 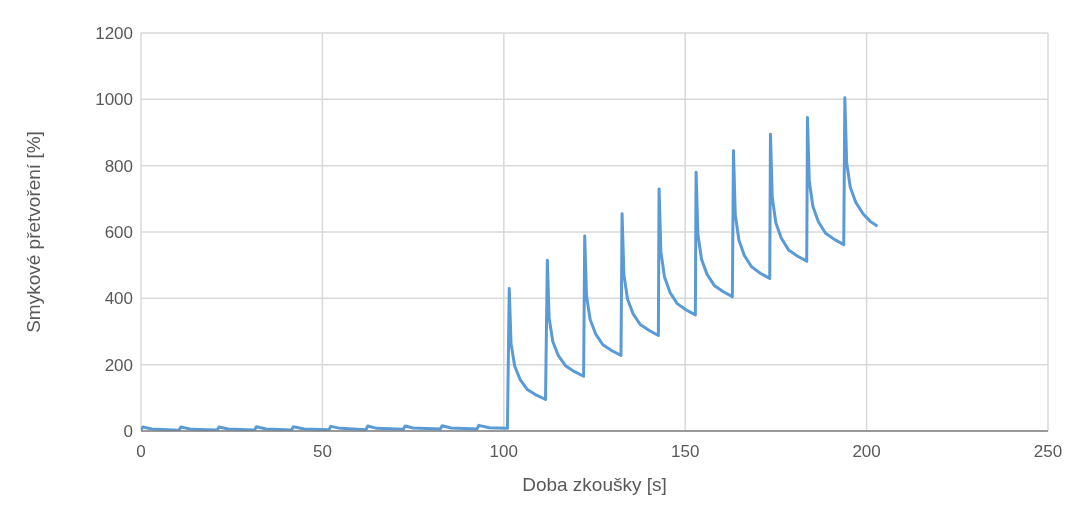 I want to click on x-tick-label: 50, so click(x=322, y=452).